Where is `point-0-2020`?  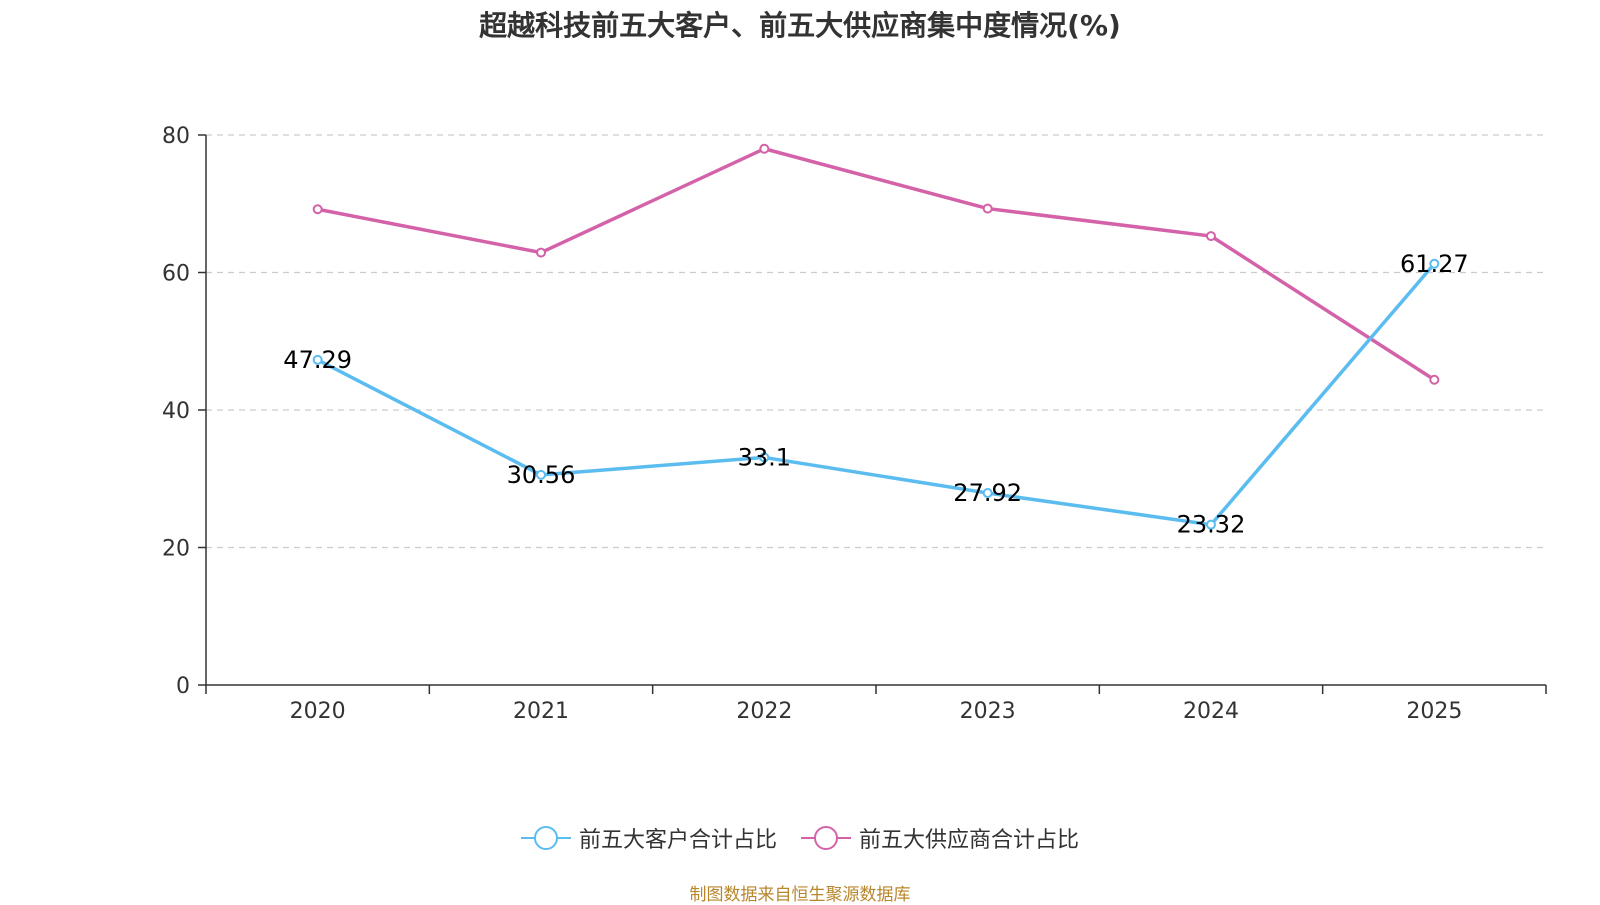 point-0-2020 is located at coordinates (317, 359).